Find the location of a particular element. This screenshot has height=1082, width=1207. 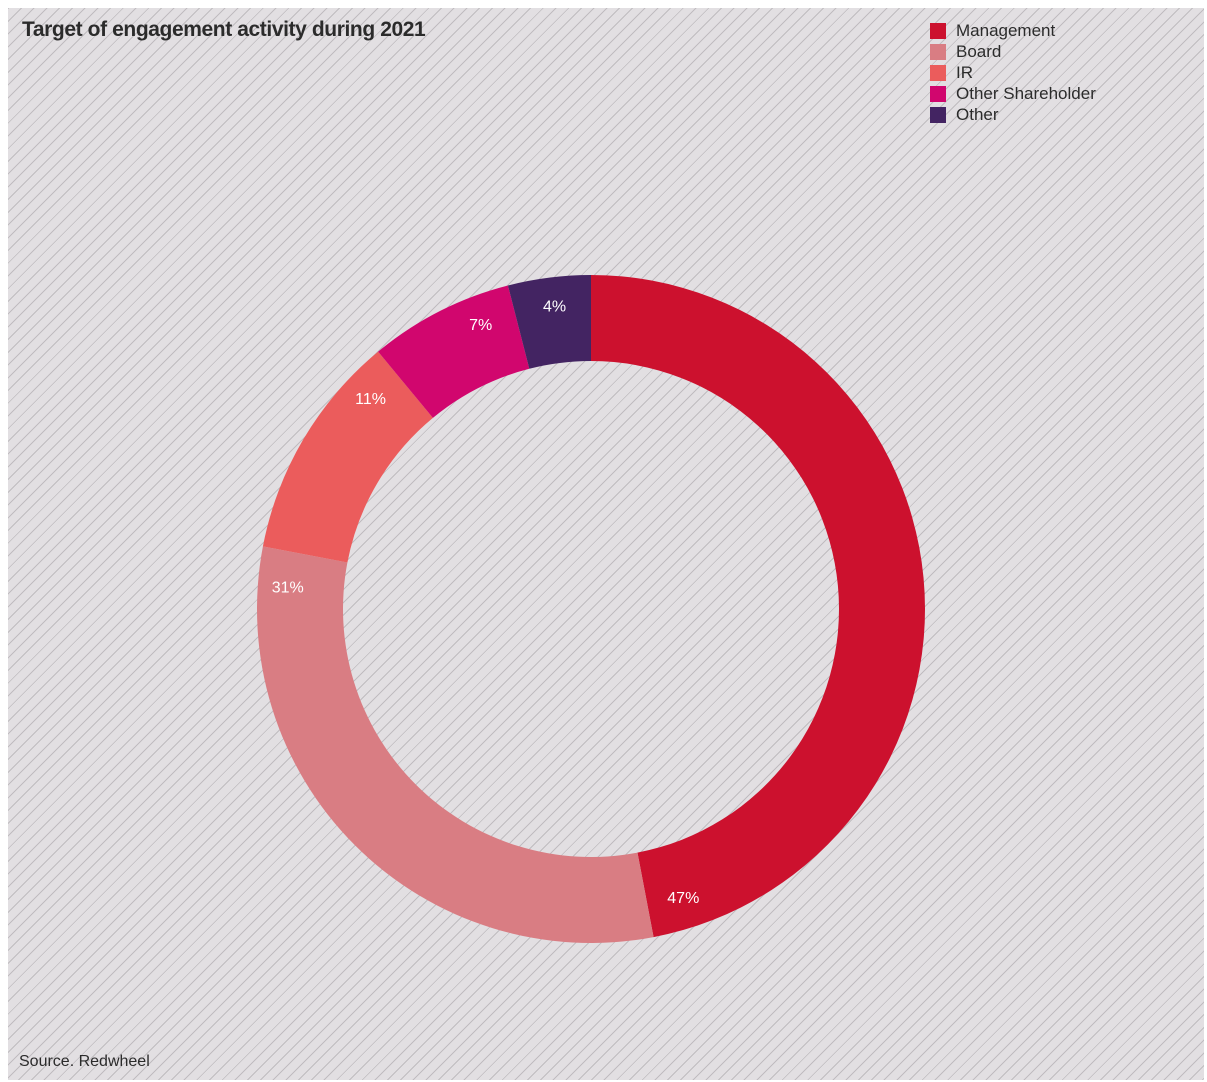

slice-label-other-shareholder: 7% is located at coordinates (480, 325).